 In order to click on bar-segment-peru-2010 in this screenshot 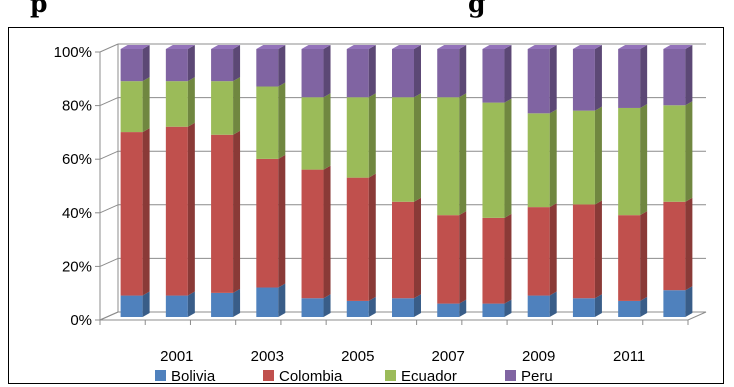, I will do `click(587, 78)`.